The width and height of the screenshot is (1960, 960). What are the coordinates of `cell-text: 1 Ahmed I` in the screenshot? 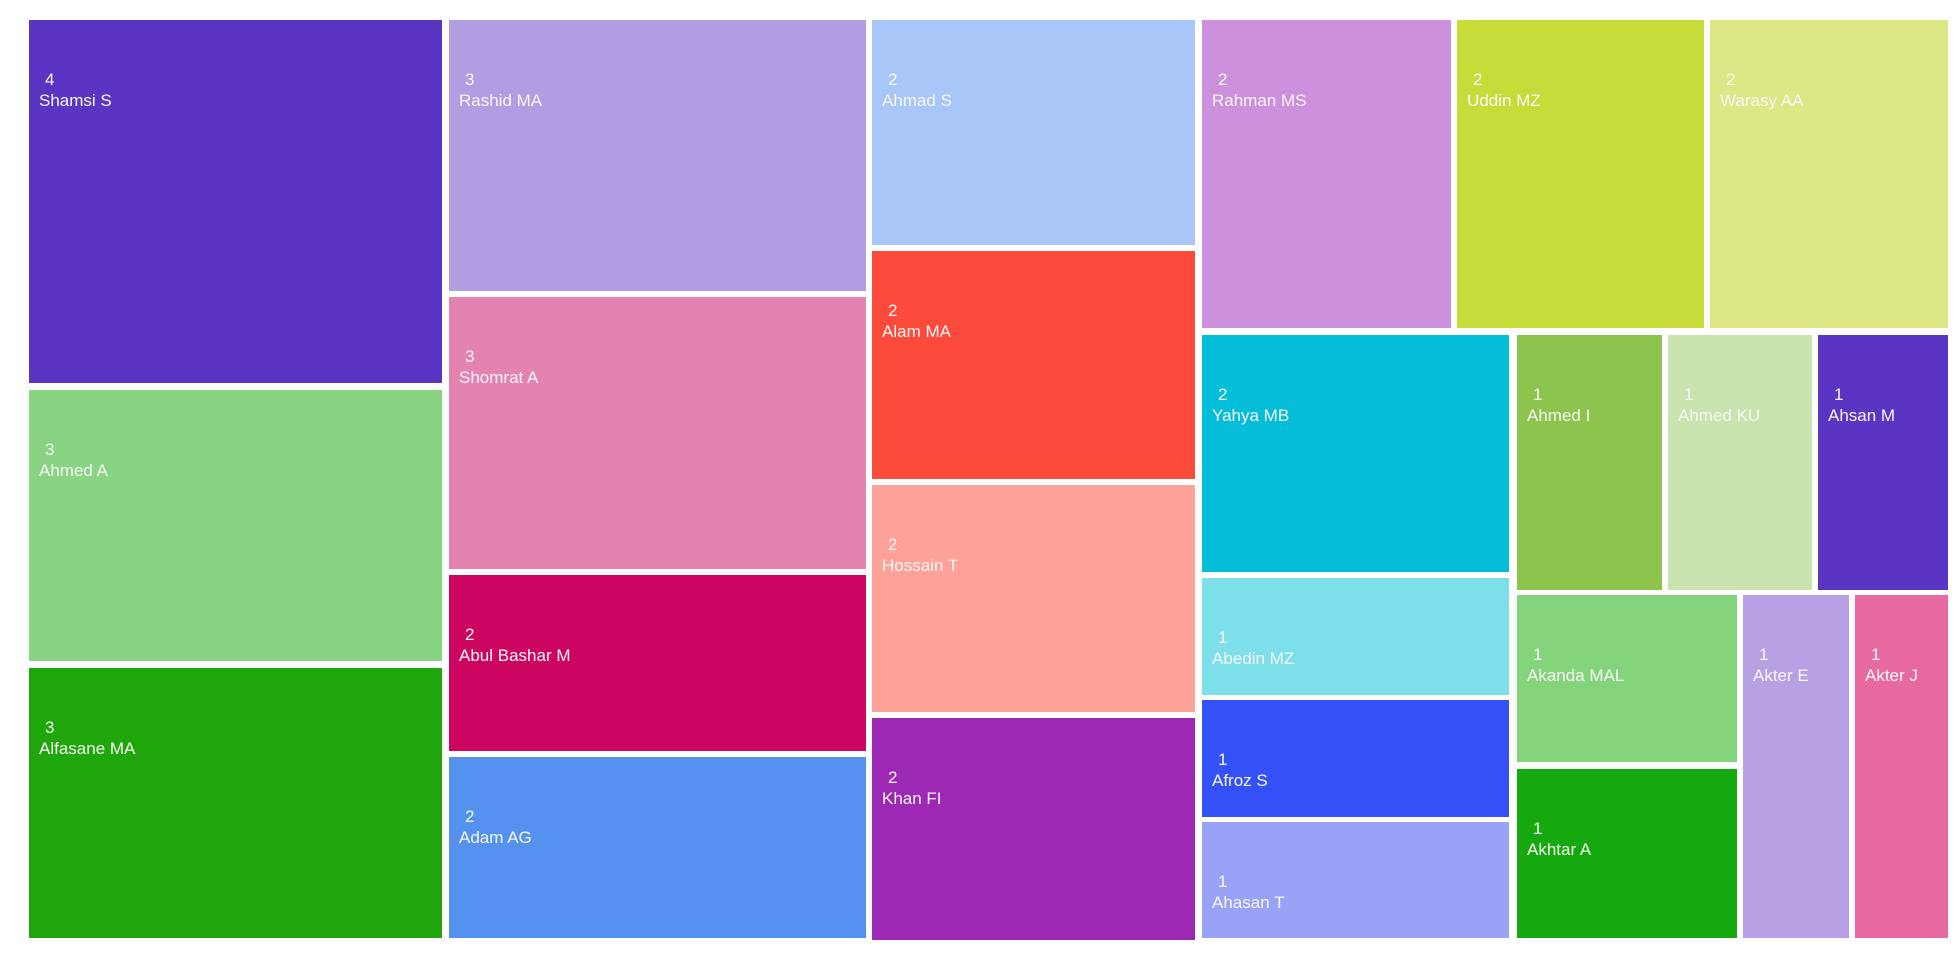 It's located at (1589, 380).